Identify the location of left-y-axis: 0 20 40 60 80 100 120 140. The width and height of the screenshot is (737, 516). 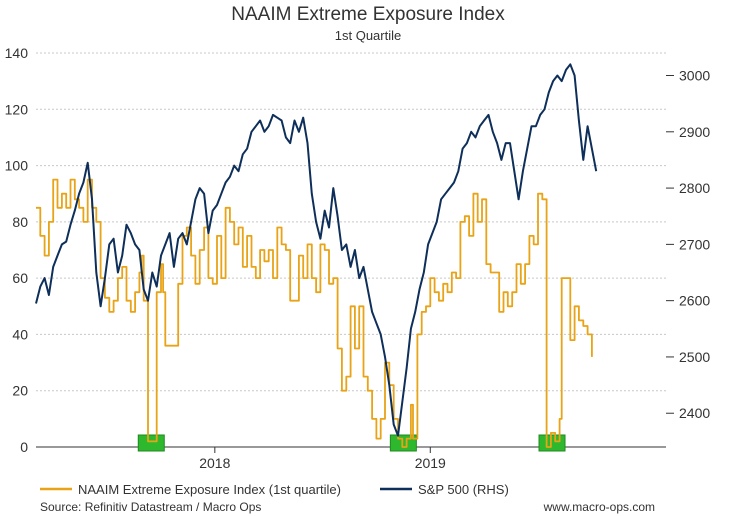
(17, 250).